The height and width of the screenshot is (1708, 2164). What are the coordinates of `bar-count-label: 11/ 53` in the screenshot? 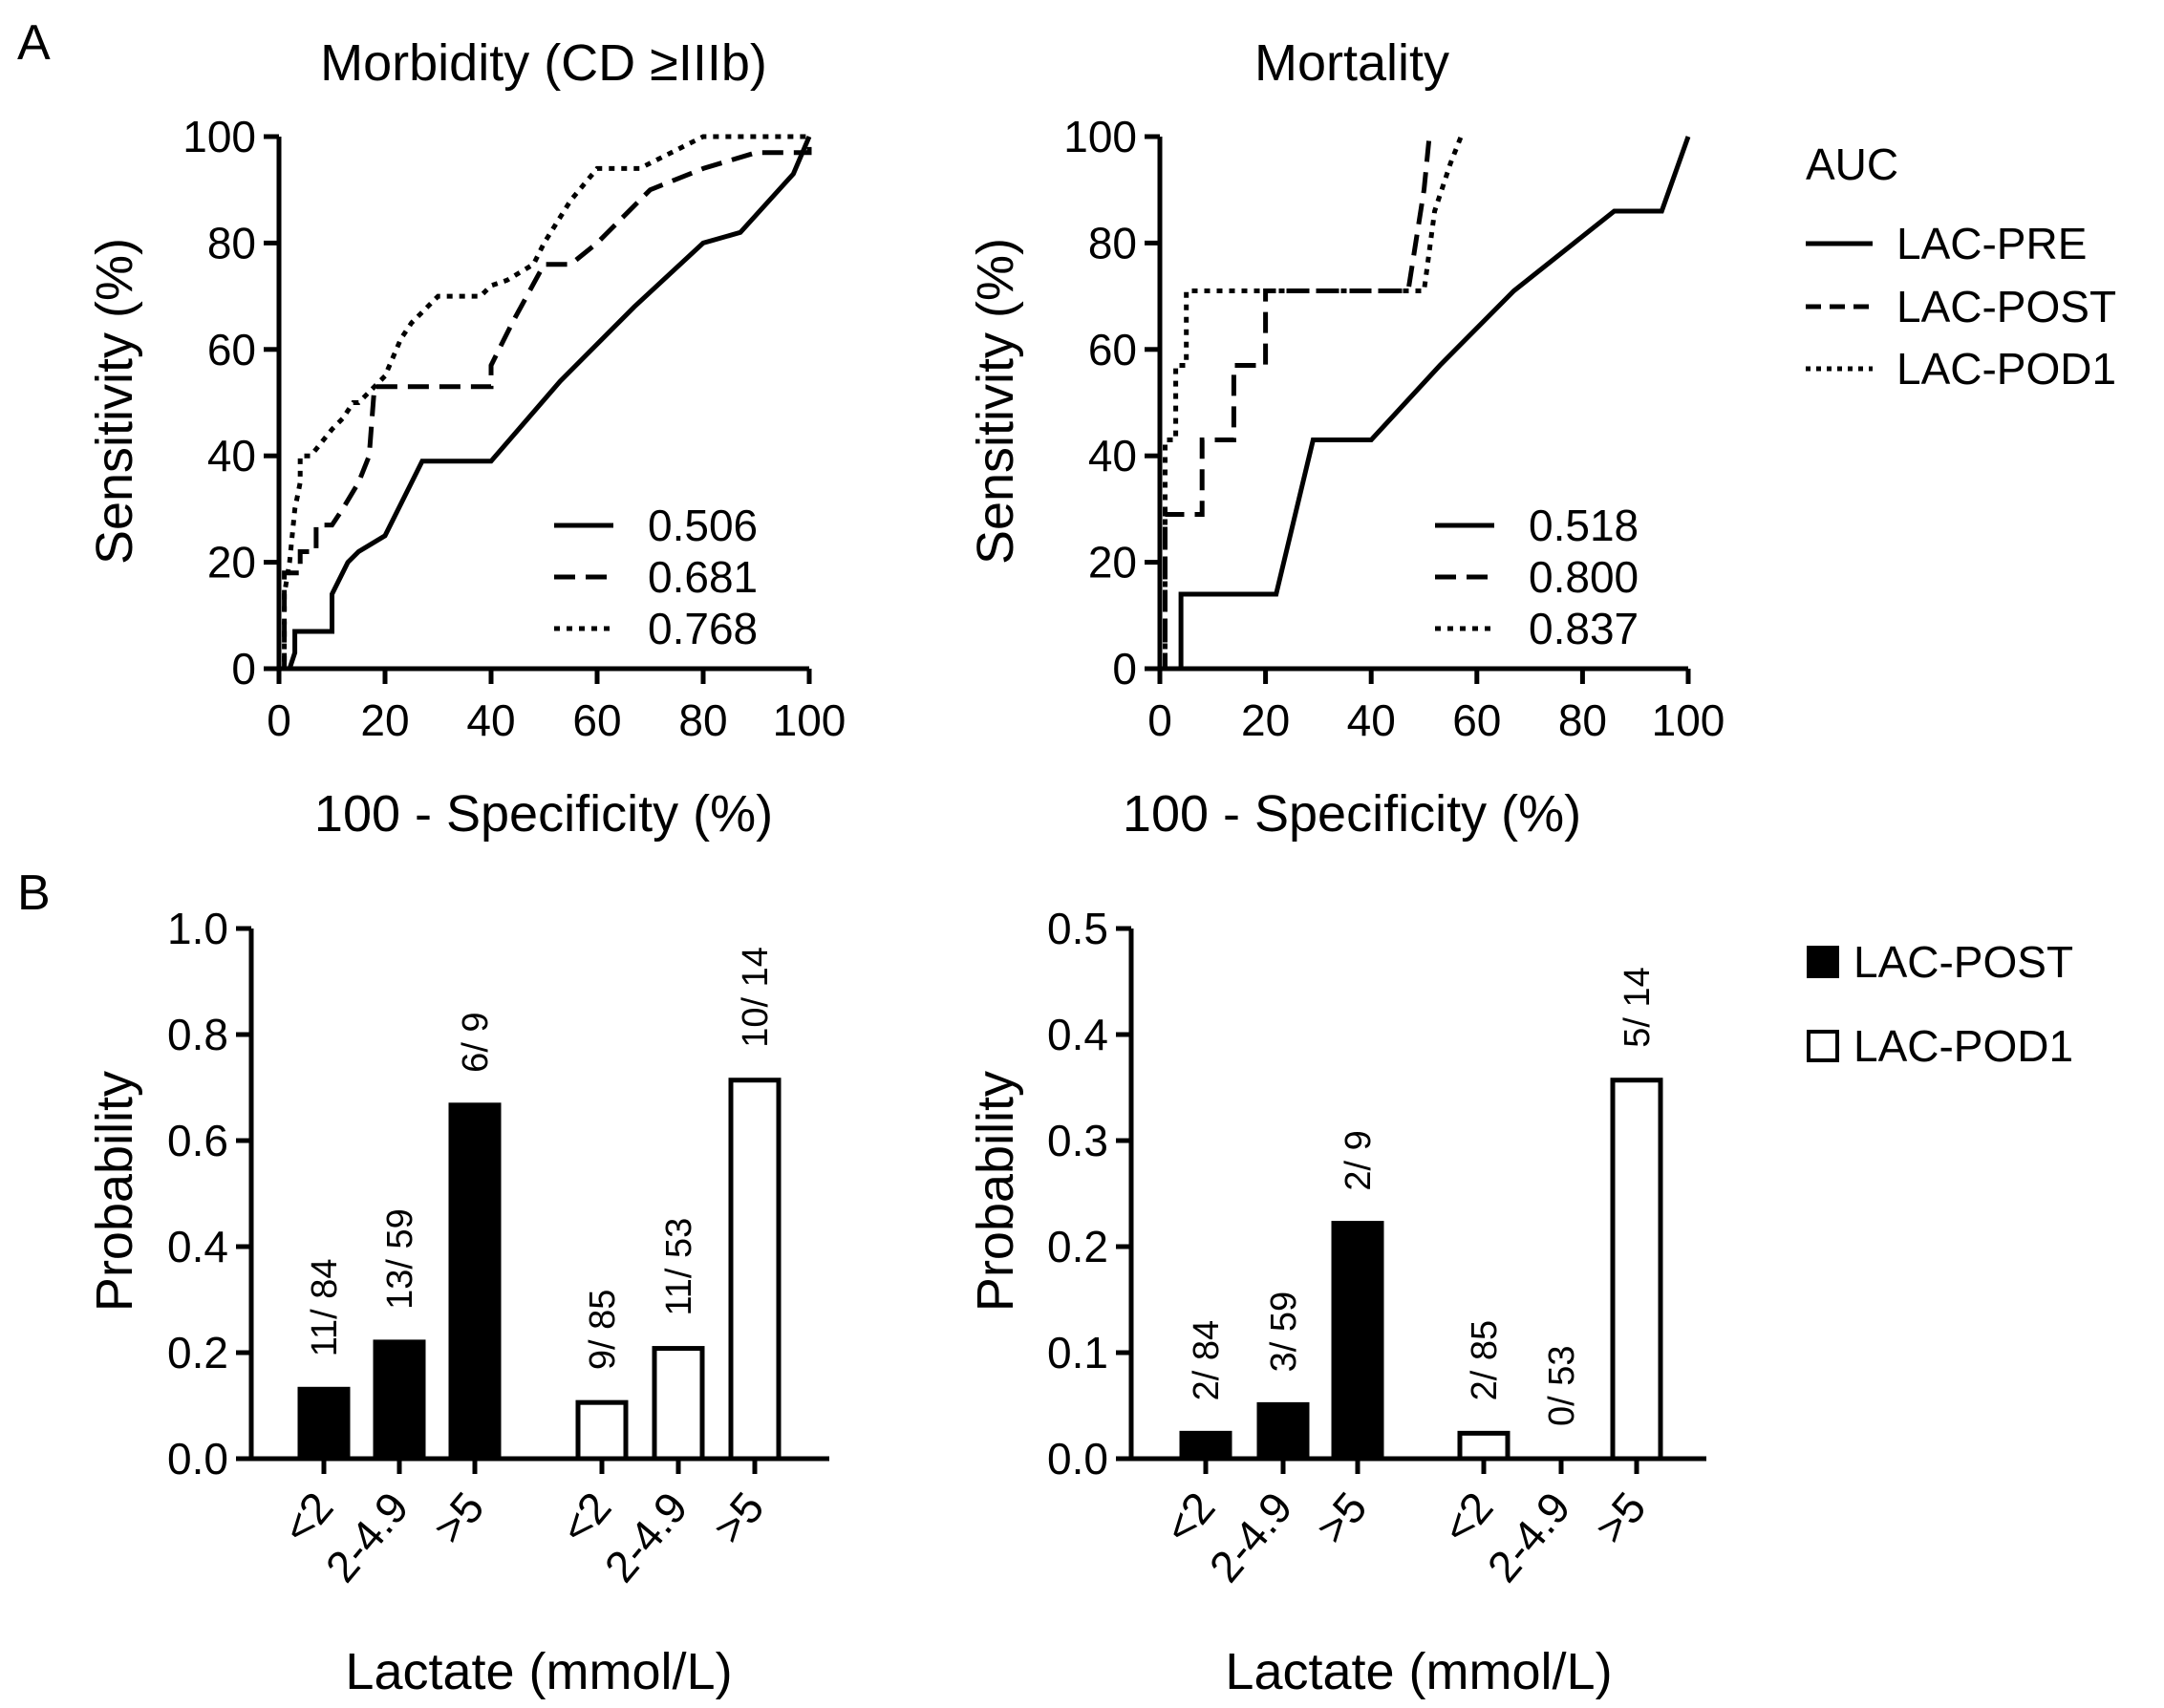 It's located at (679, 1267).